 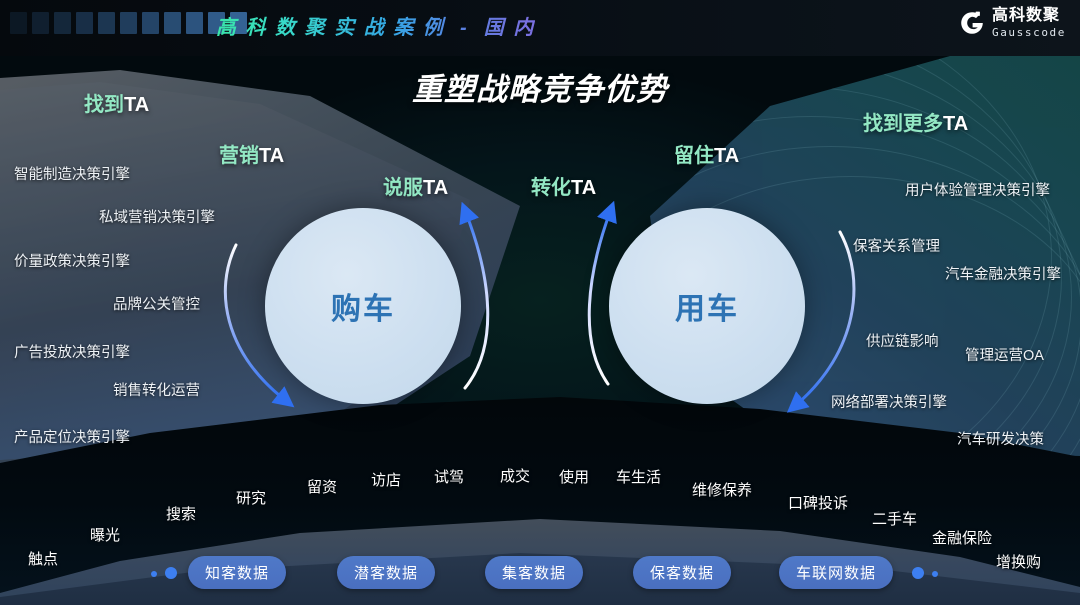 What do you see at coordinates (1019, 562) in the screenshot?
I see `journey-stage-label: 增换购` at bounding box center [1019, 562].